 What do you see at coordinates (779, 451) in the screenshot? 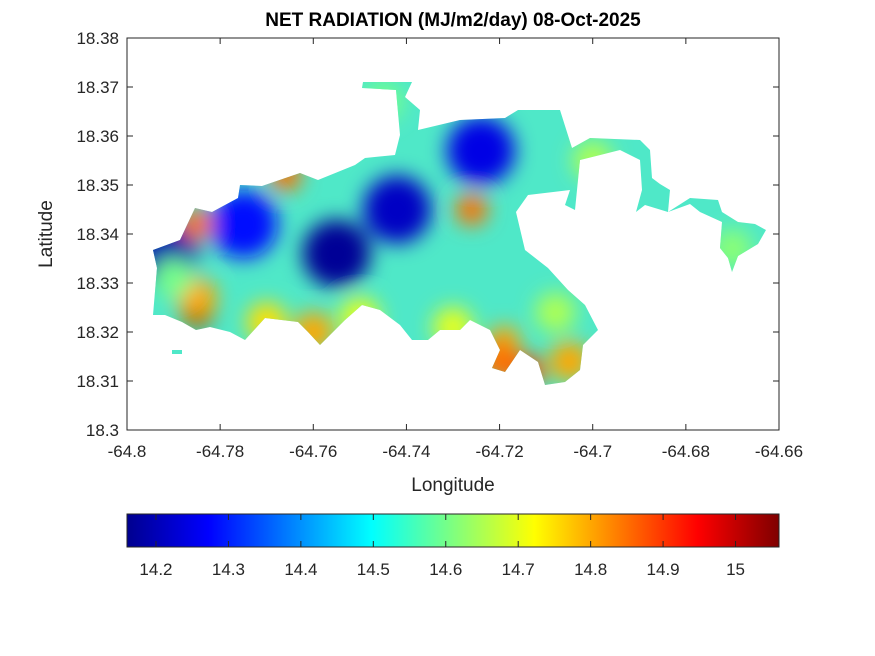
I see `x-tick-label: -64.66` at bounding box center [779, 451].